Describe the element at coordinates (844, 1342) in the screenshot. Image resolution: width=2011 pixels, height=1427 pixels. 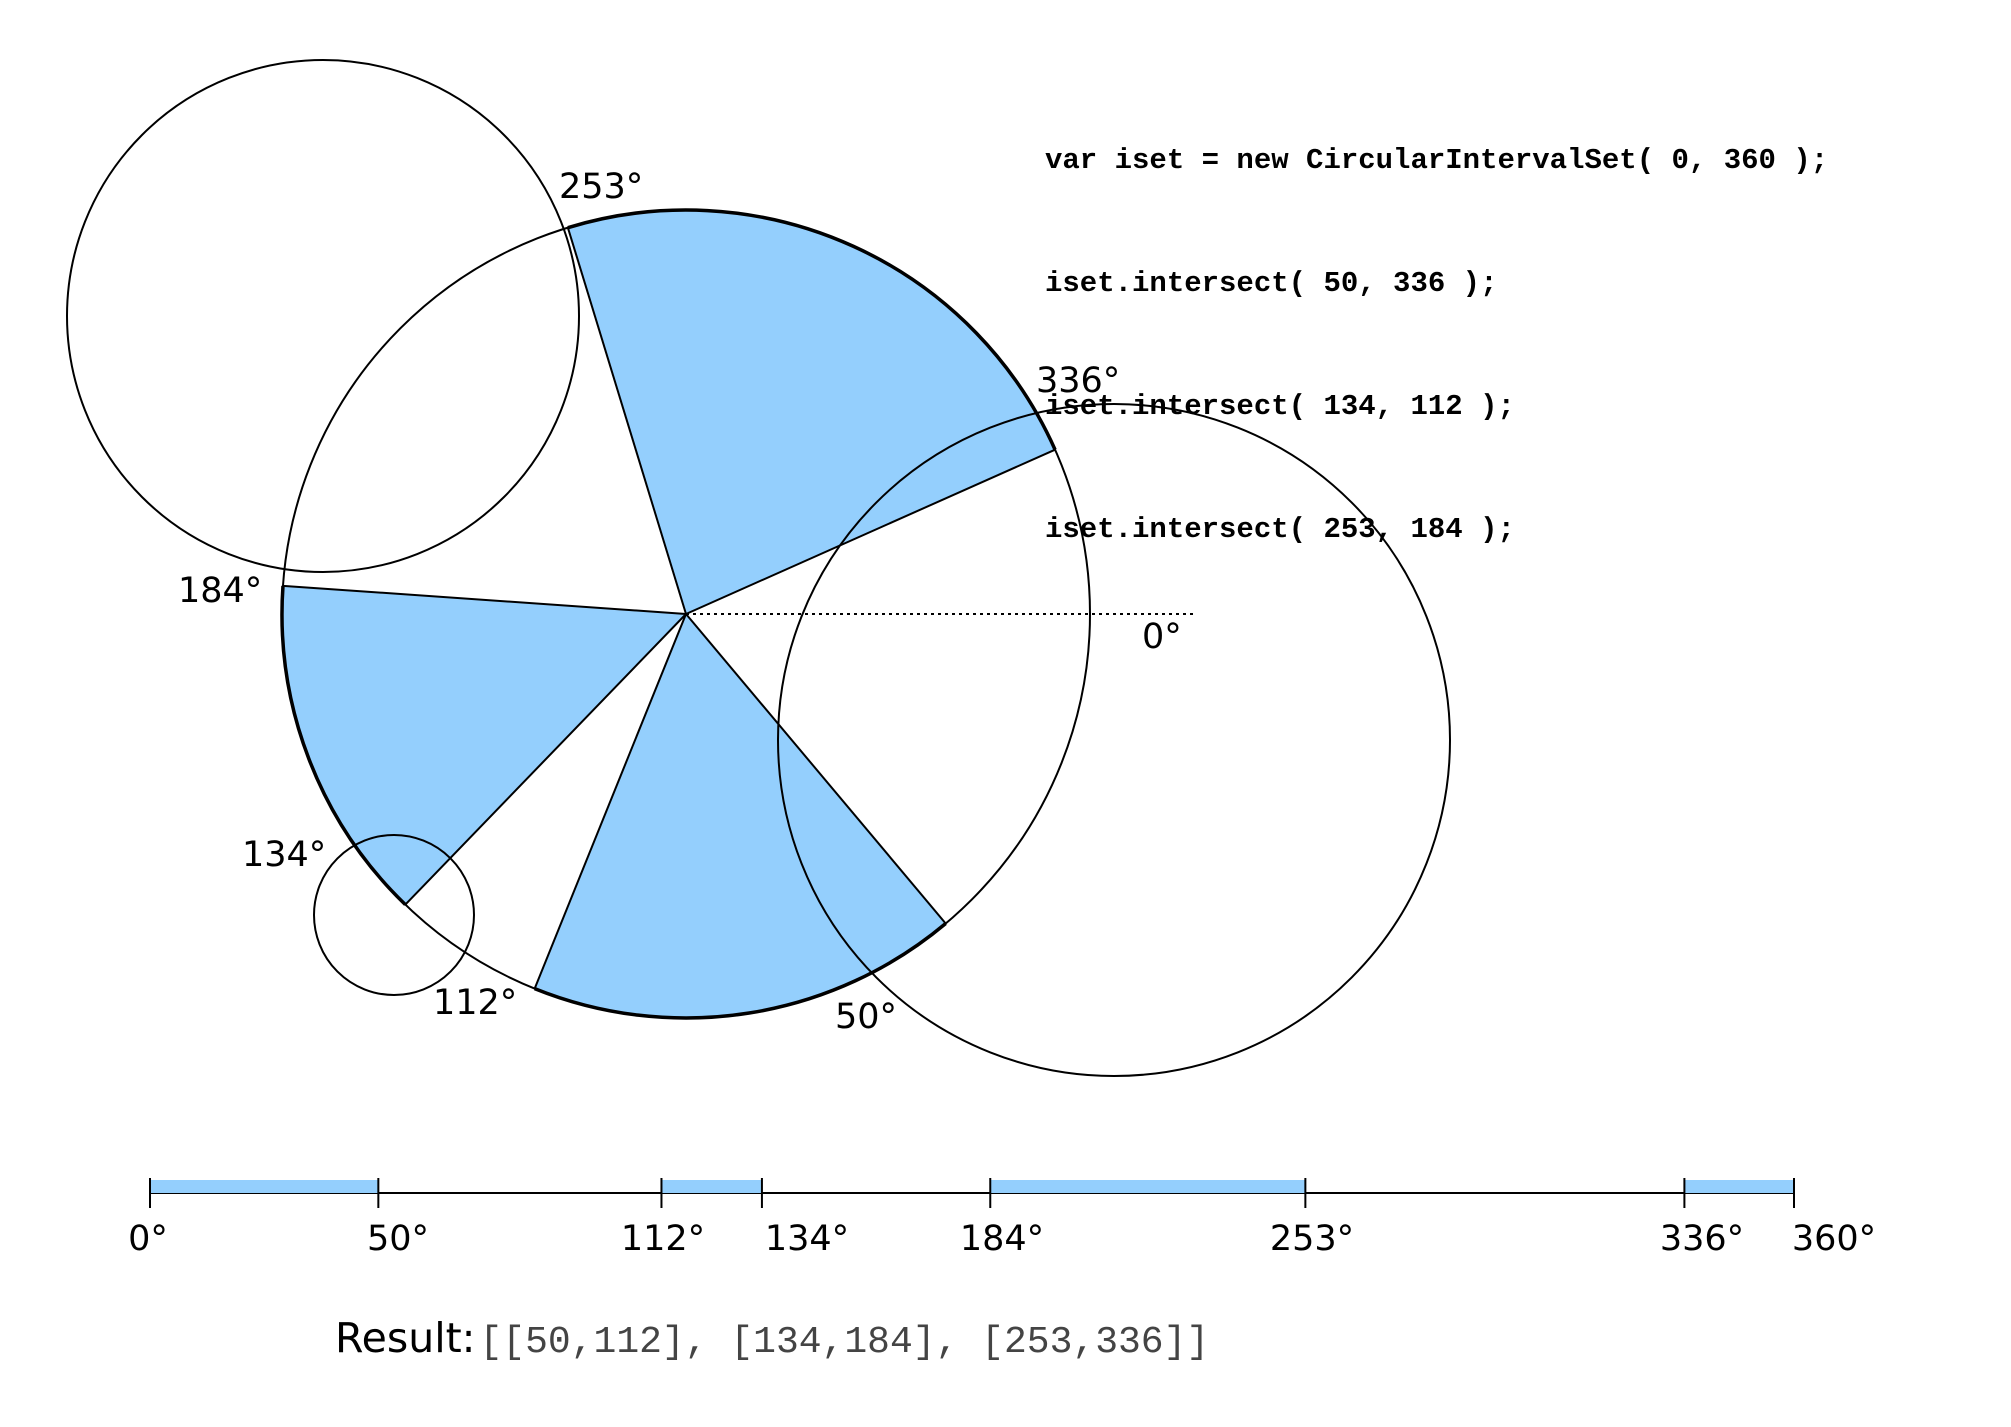
I see `result-value: [[50,112], [134,184], [253,336]]` at that location.